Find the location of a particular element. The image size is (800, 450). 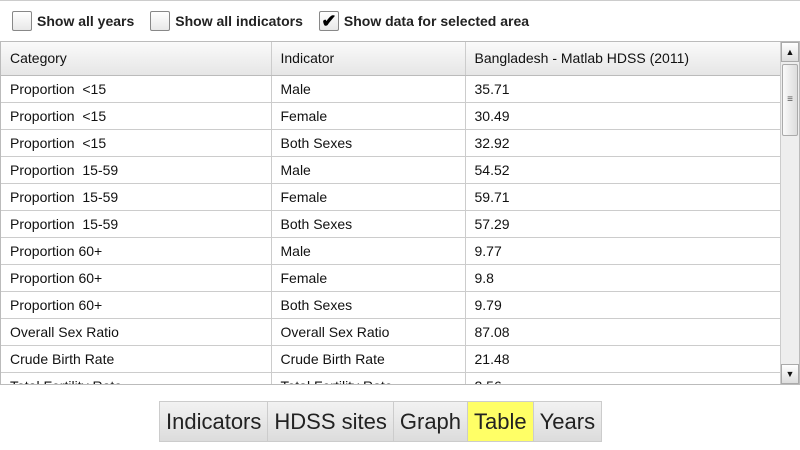

tab-years: Years is located at coordinates (567, 421).